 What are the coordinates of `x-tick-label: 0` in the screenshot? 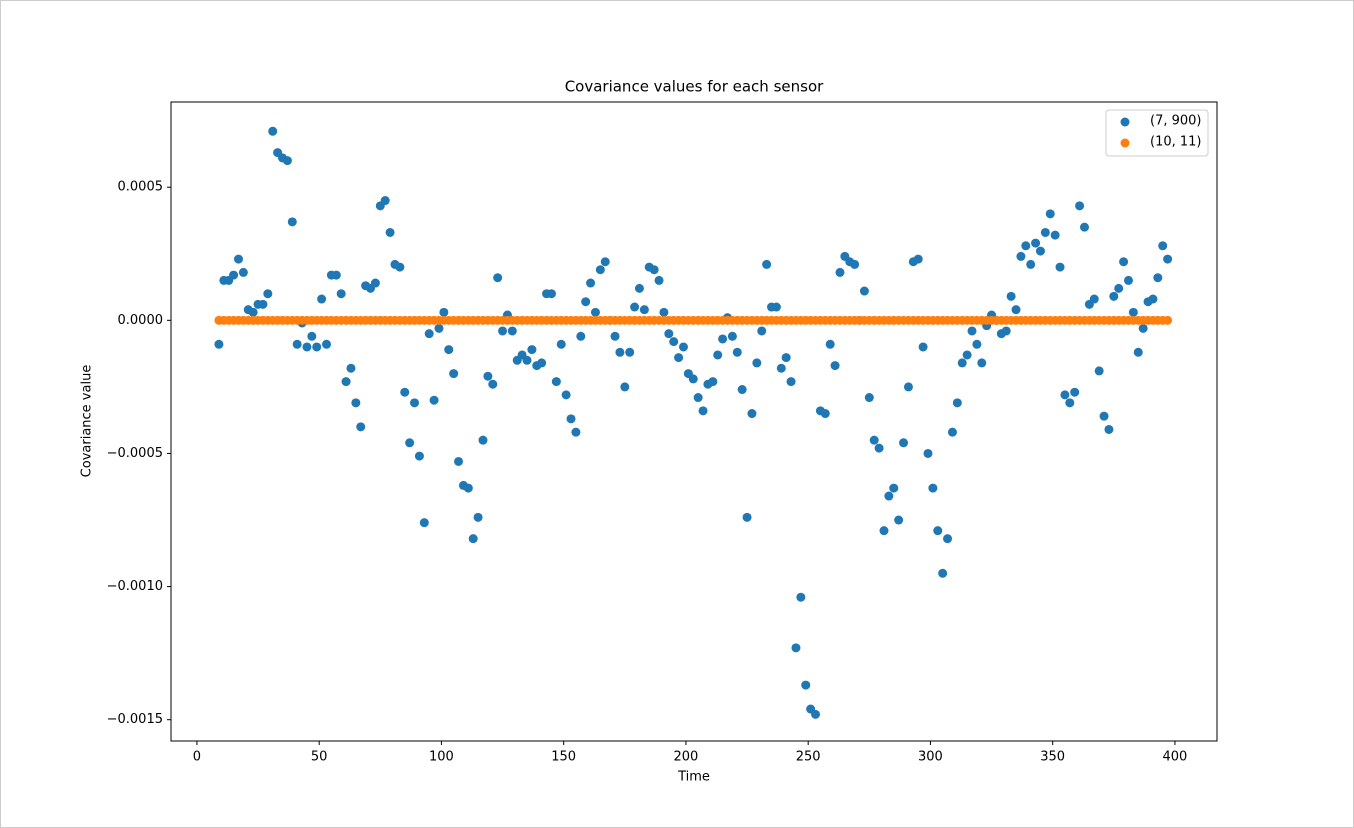 It's located at (197, 757).